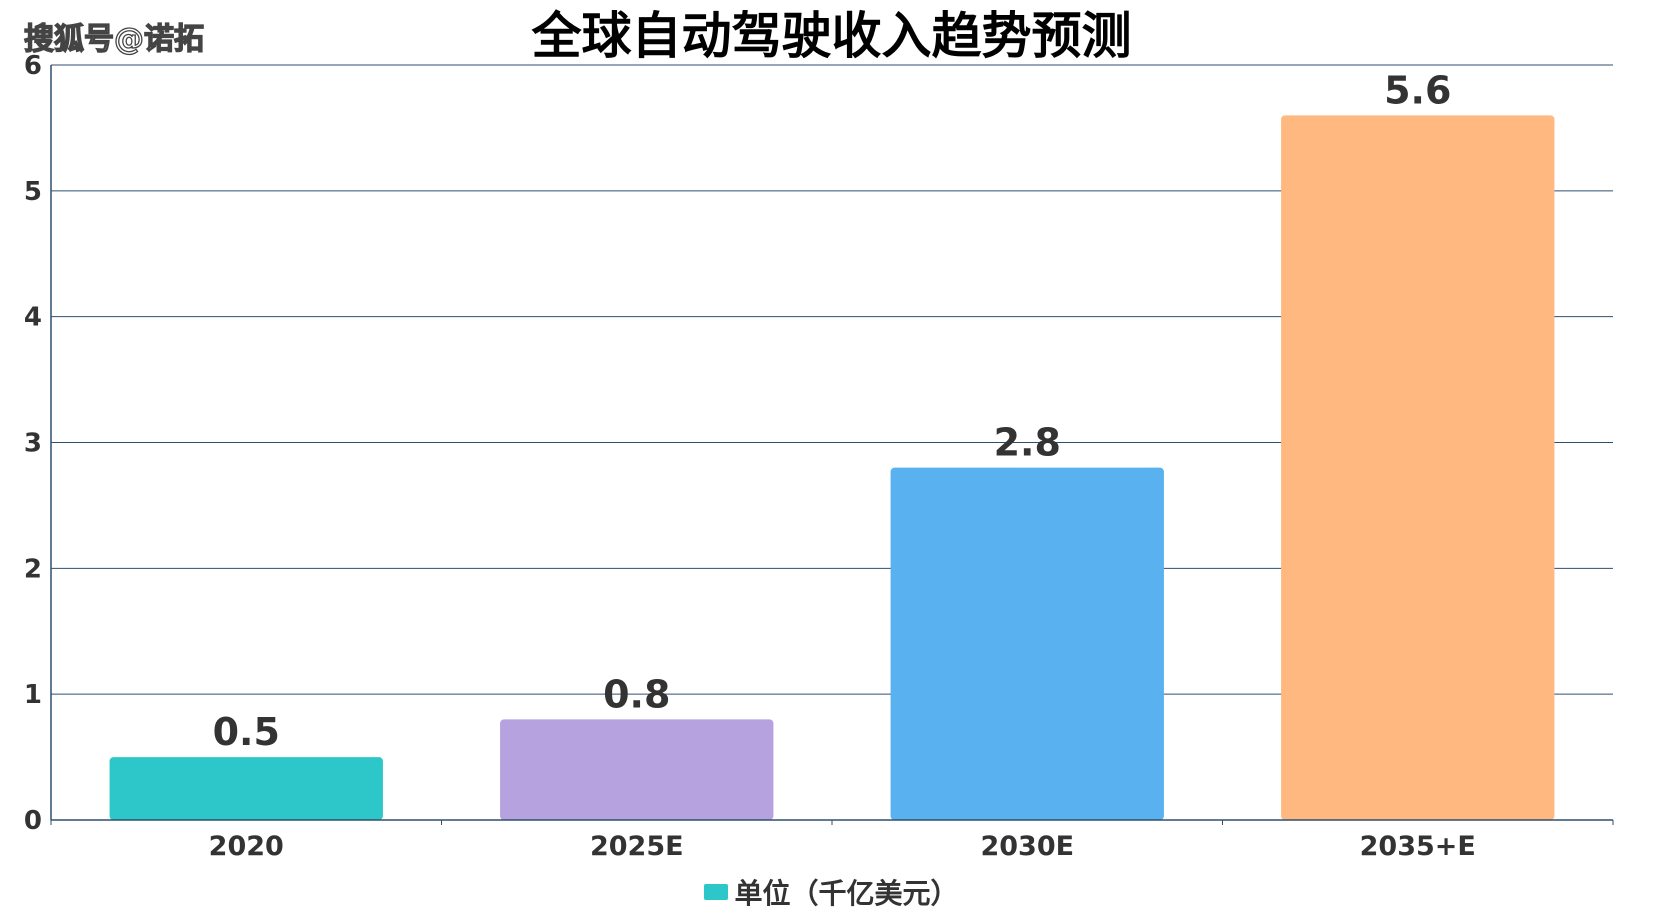 The height and width of the screenshot is (912, 1663). What do you see at coordinates (113, 39) in the screenshot?
I see `watermark: 搜狐号@诺拓` at bounding box center [113, 39].